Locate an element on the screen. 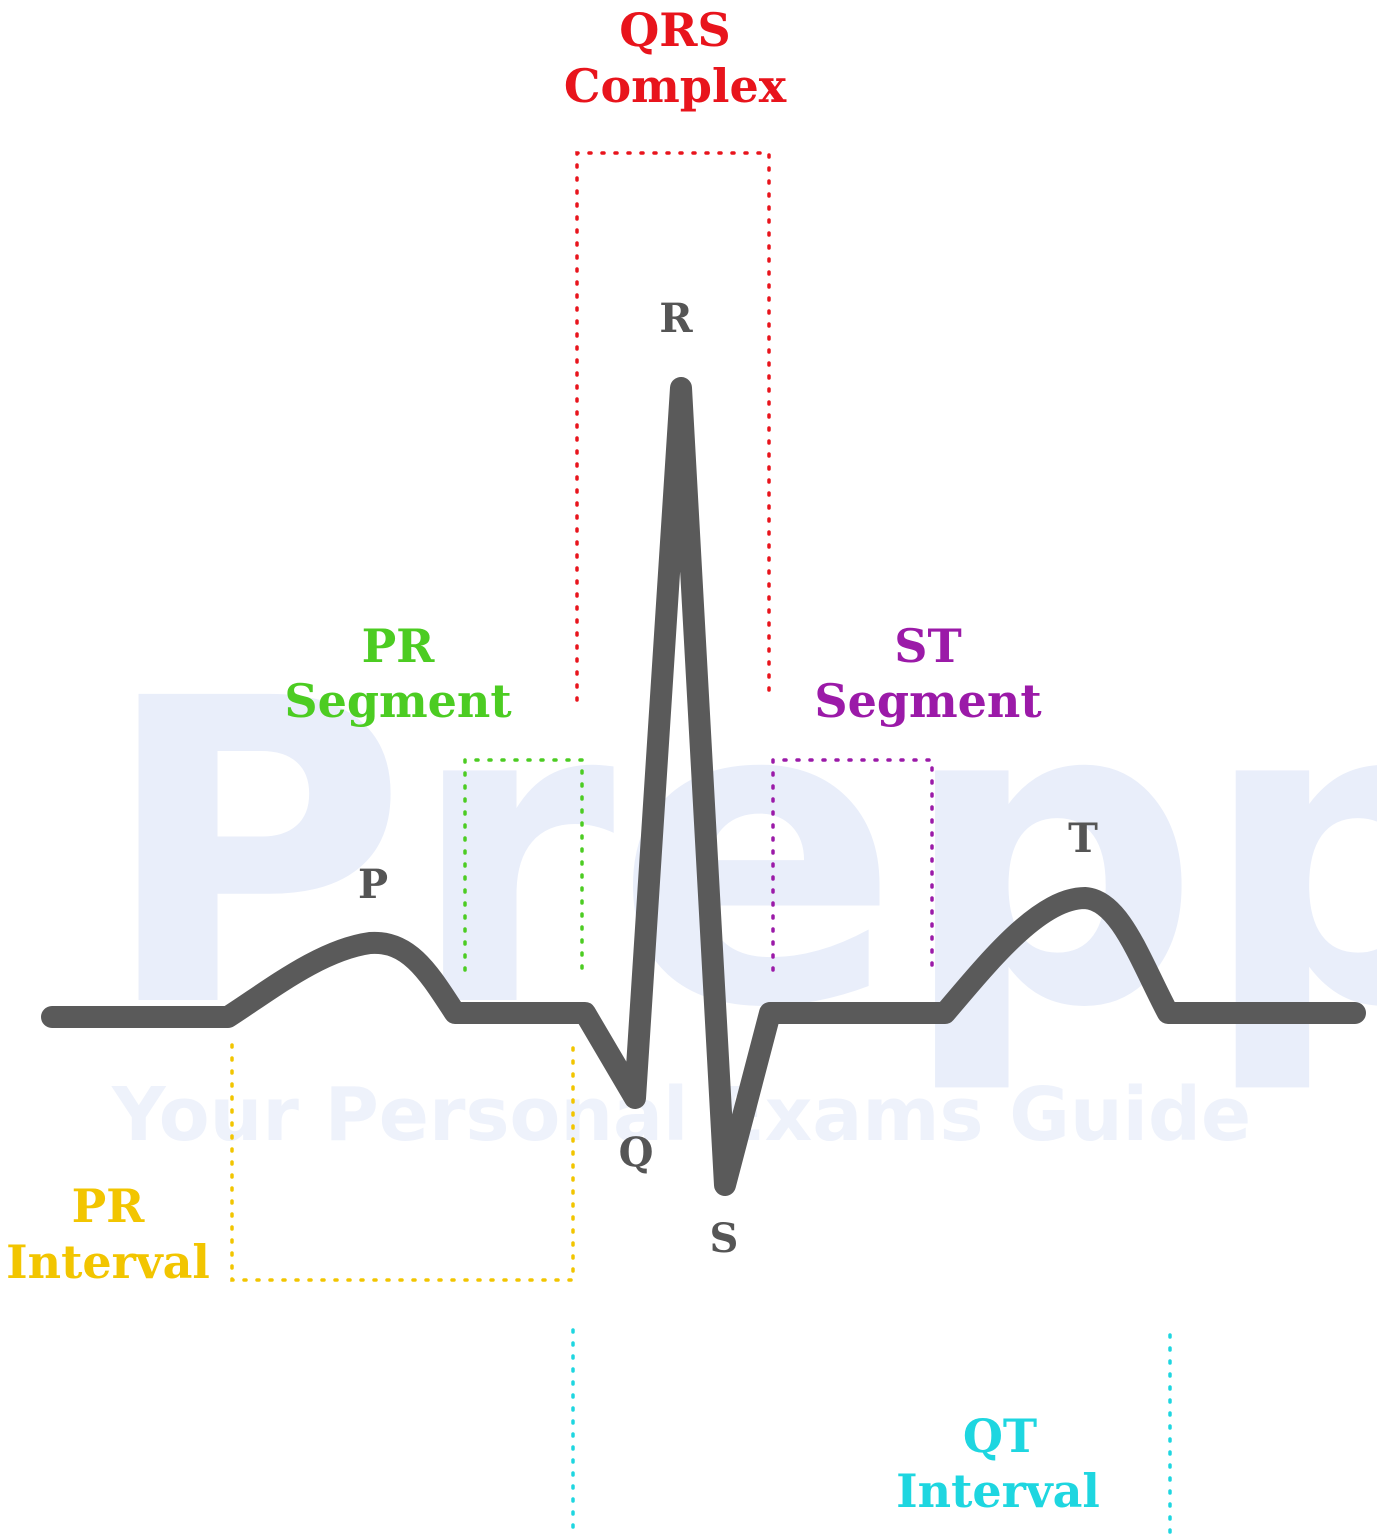  wave-label: T is located at coordinates (1083, 838).